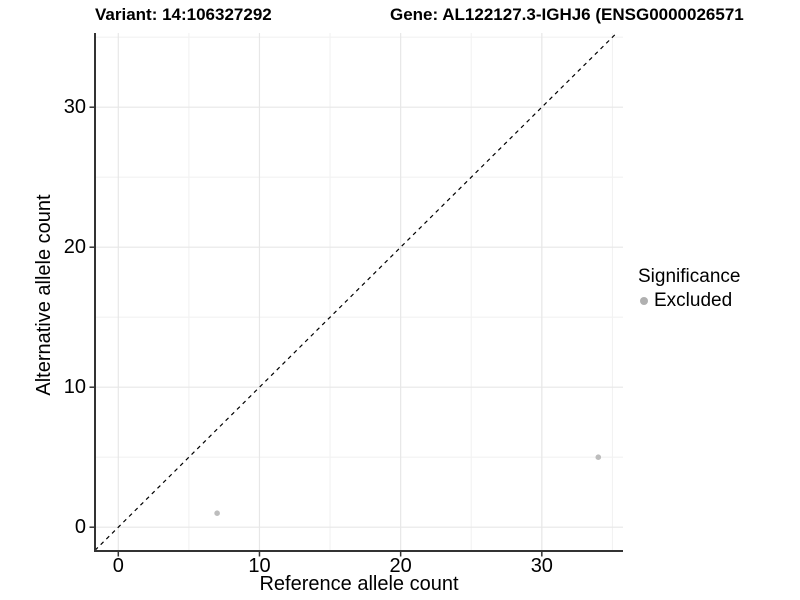 The width and height of the screenshot is (800, 600). What do you see at coordinates (75, 387) in the screenshot?
I see `y-tick-label: 10` at bounding box center [75, 387].